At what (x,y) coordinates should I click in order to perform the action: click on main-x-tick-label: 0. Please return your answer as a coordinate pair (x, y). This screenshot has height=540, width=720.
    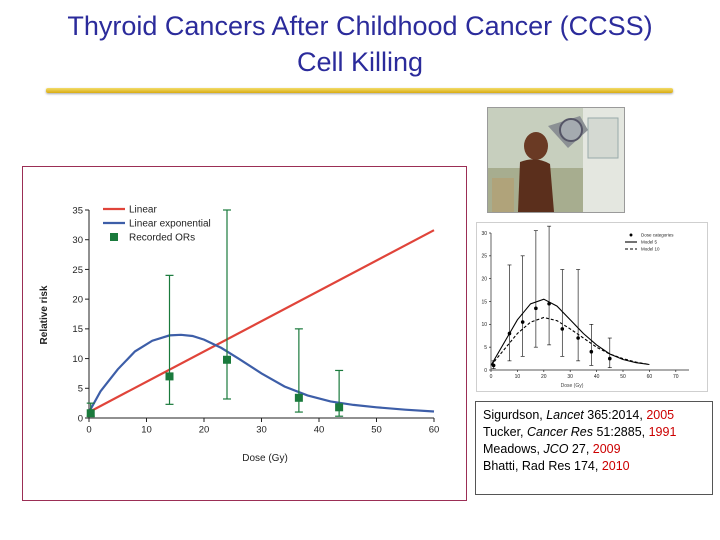
    Looking at the image, I should click on (88, 430).